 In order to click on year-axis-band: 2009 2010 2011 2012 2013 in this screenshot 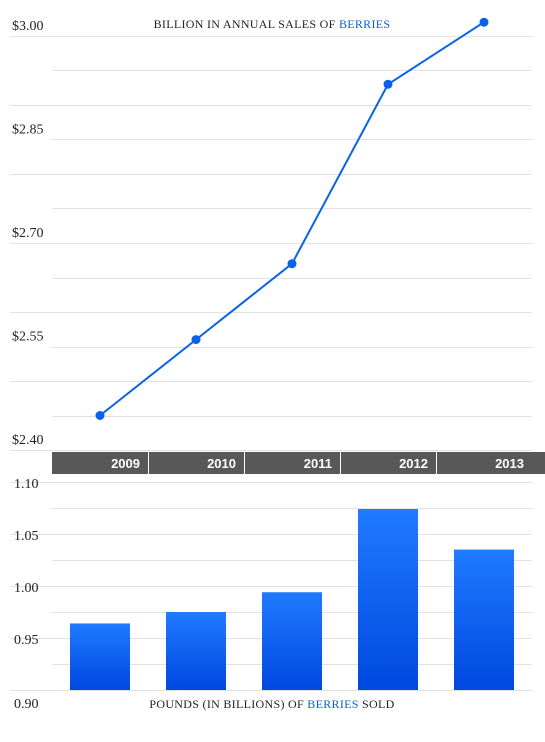, I will do `click(298, 463)`.